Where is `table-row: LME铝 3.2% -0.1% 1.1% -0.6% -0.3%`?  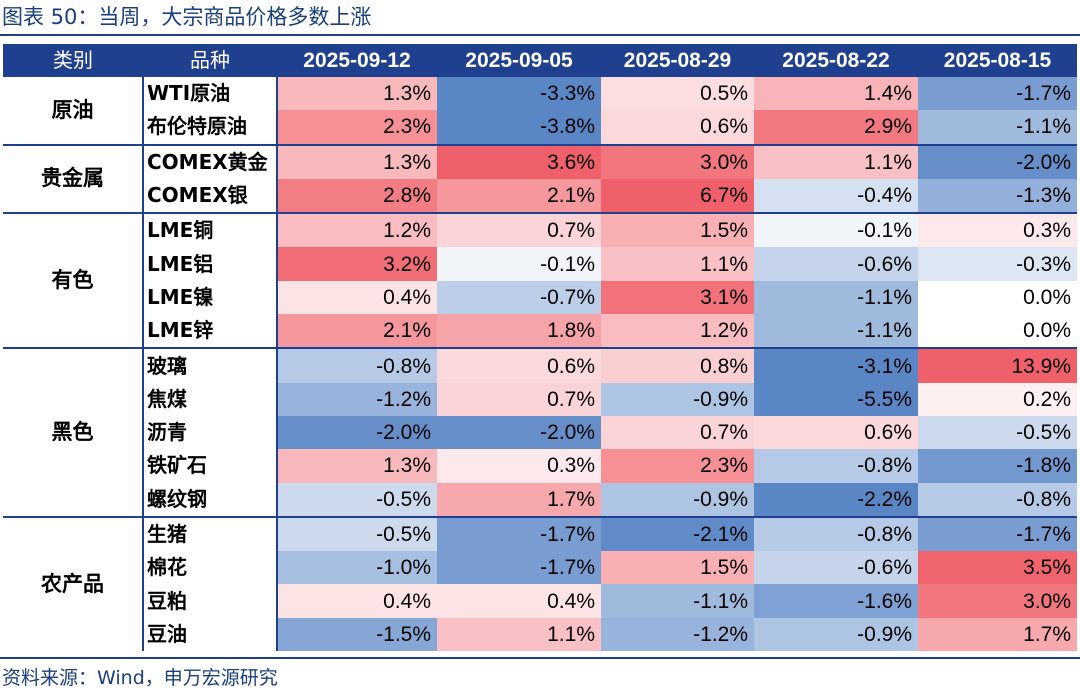 table-row: LME铝 3.2% -0.1% 1.1% -0.6% -0.3% is located at coordinates (540, 264).